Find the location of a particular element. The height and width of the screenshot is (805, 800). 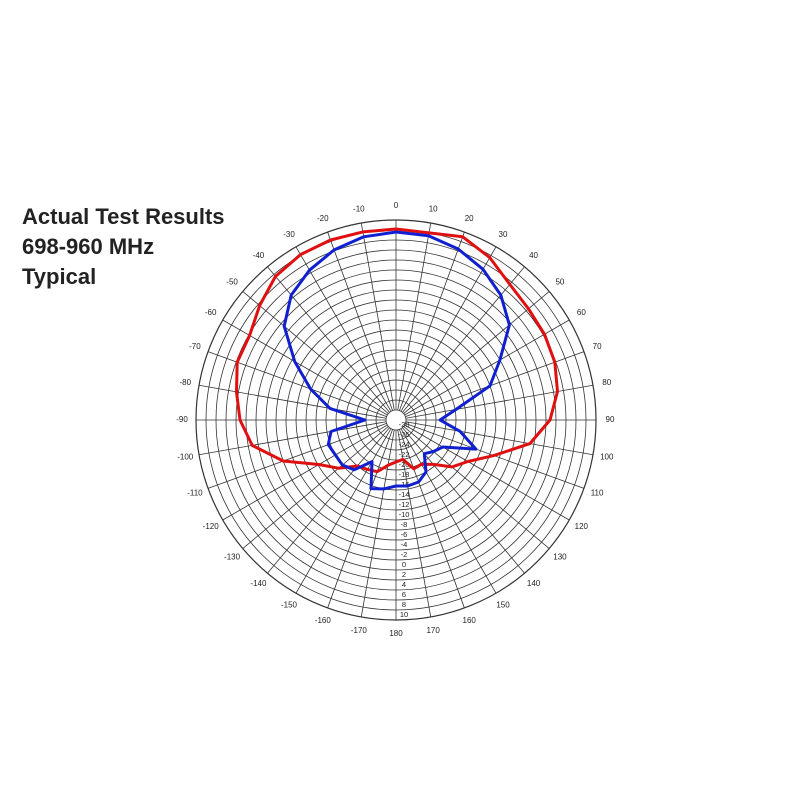

angle-label: 20 is located at coordinates (469, 218).